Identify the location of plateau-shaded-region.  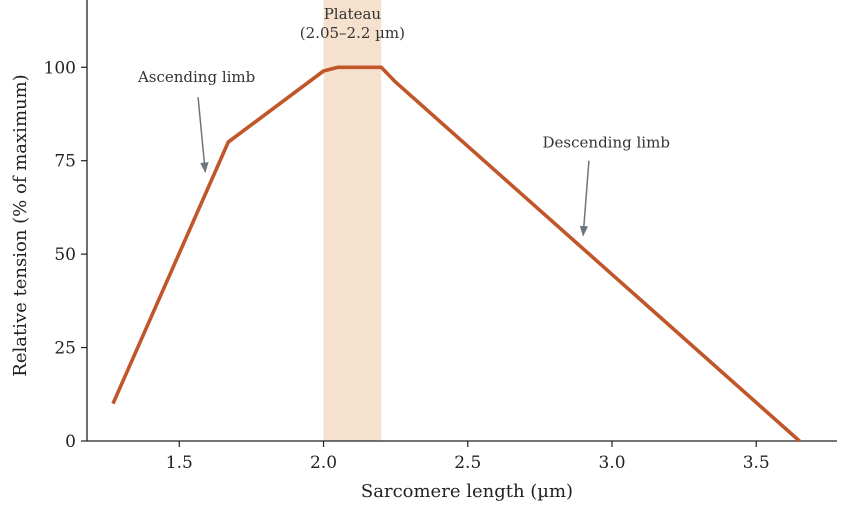
(352, 220).